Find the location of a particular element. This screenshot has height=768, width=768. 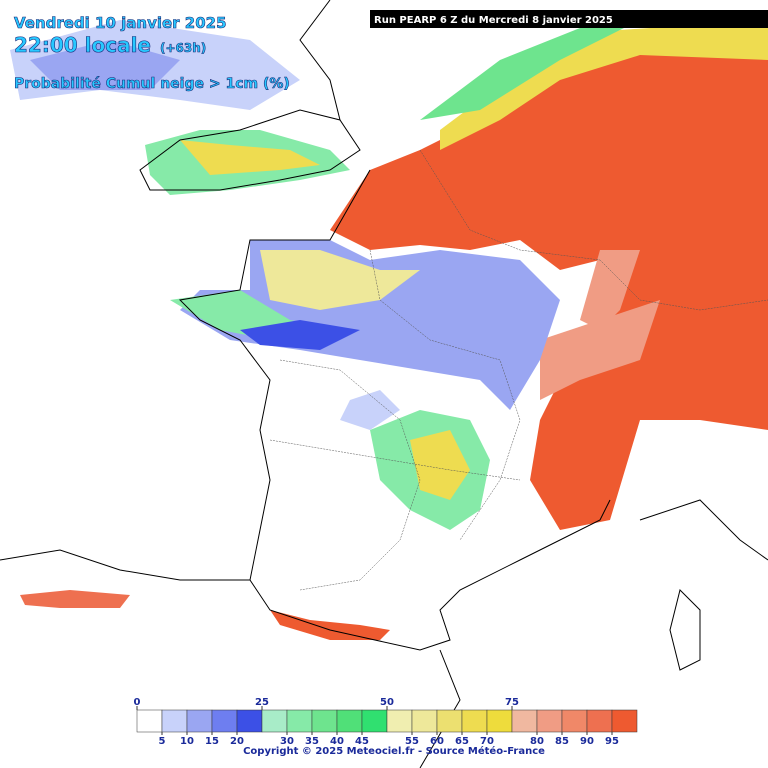

lead: (+63h) is located at coordinates (183, 48).